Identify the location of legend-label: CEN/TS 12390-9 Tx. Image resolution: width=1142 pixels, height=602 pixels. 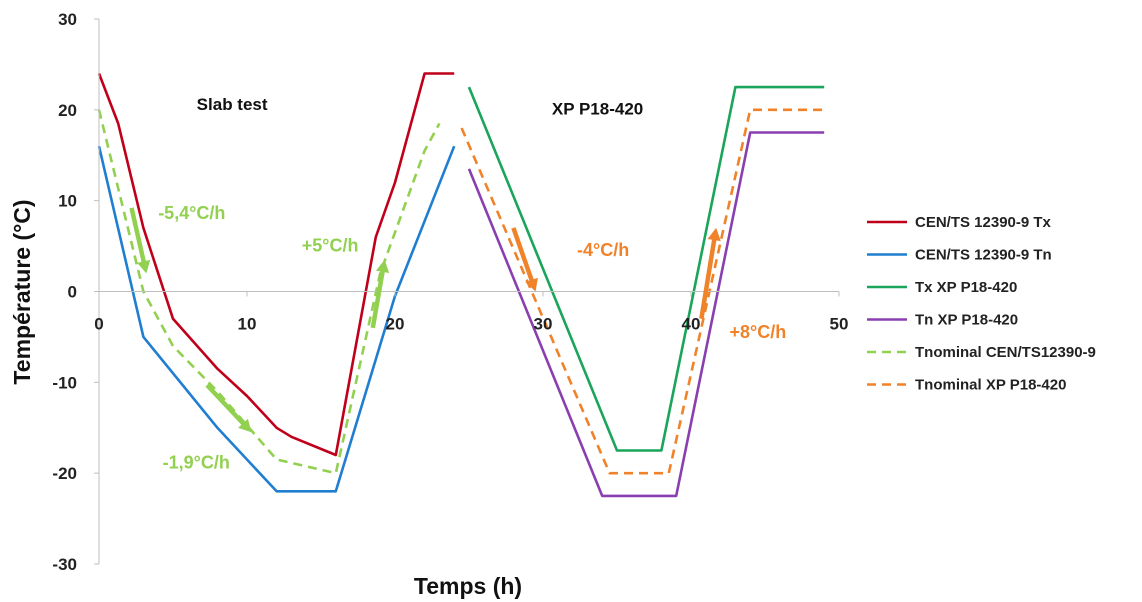
(983, 222).